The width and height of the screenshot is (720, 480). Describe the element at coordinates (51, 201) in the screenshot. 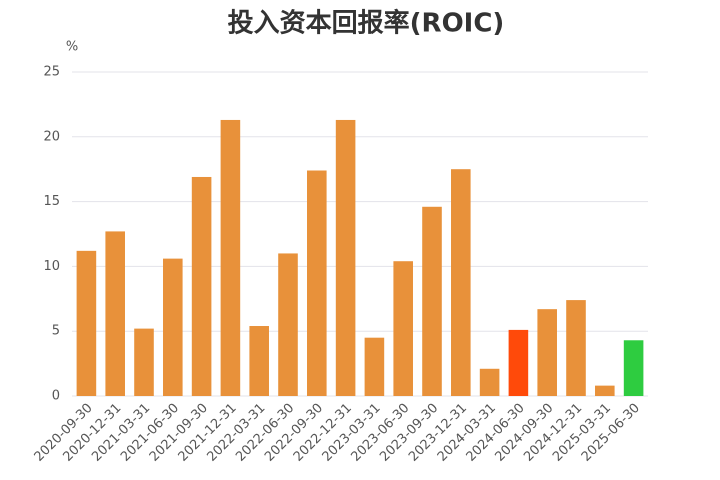

I see `y-tick-label: 15` at that location.